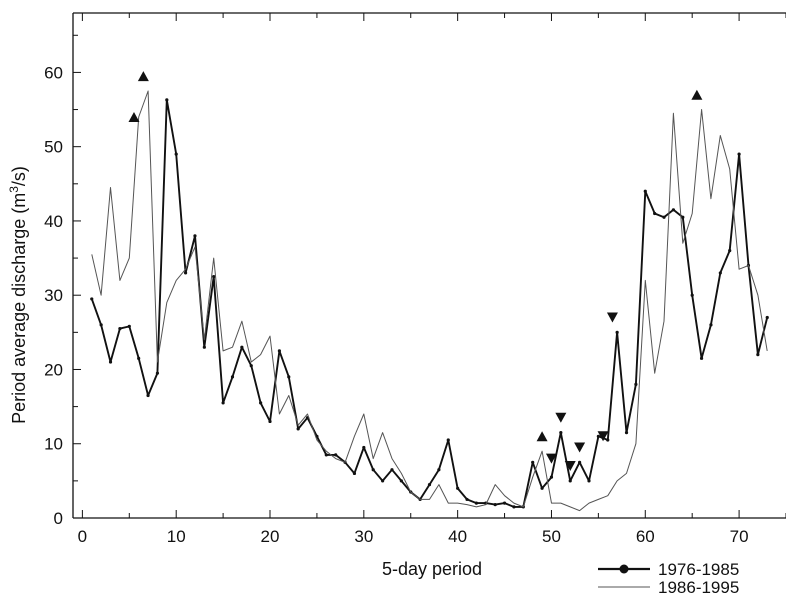  What do you see at coordinates (270, 536) in the screenshot?
I see `x-tick-label: 20` at bounding box center [270, 536].